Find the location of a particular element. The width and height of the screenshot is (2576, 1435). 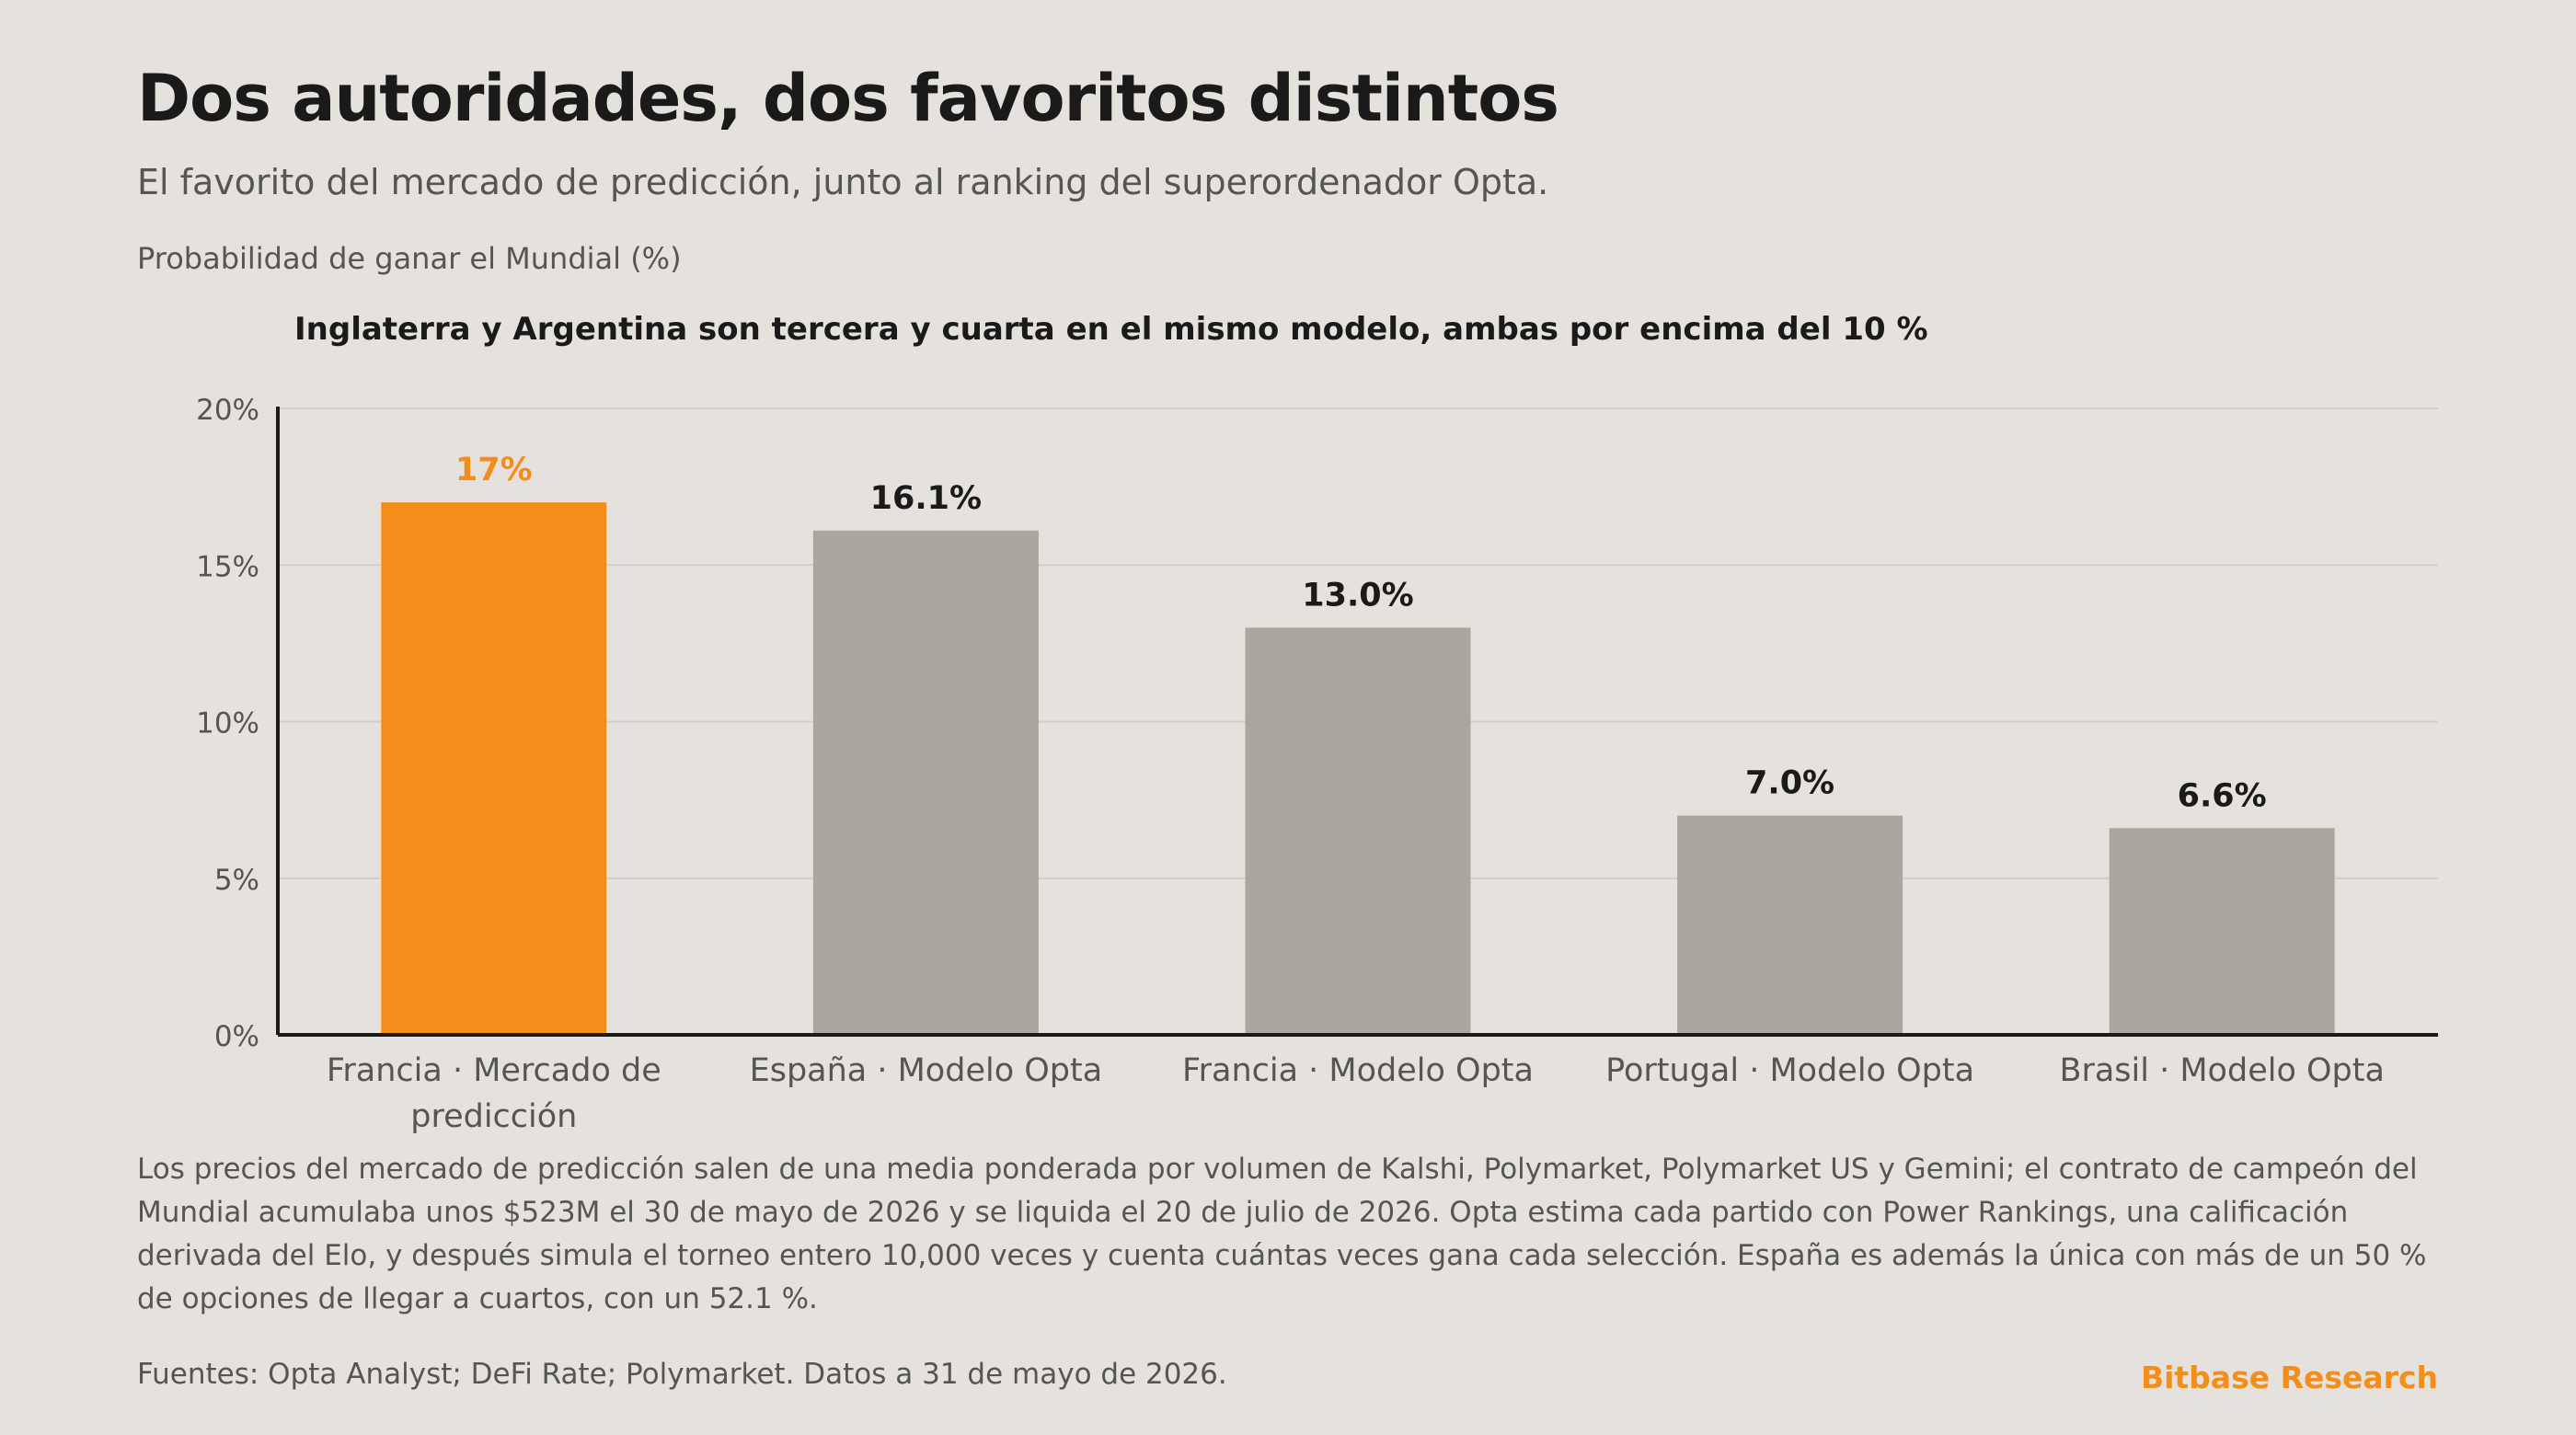

y-tick-label: 0% is located at coordinates (236, 1036).